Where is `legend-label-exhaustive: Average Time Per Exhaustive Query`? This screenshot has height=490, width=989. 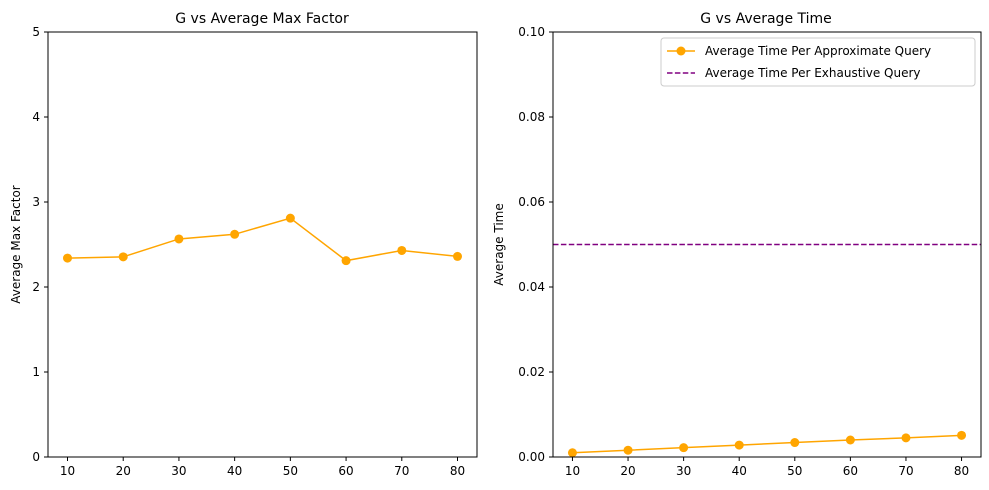
legend-label-exhaustive: Average Time Per Exhaustive Query is located at coordinates (813, 73).